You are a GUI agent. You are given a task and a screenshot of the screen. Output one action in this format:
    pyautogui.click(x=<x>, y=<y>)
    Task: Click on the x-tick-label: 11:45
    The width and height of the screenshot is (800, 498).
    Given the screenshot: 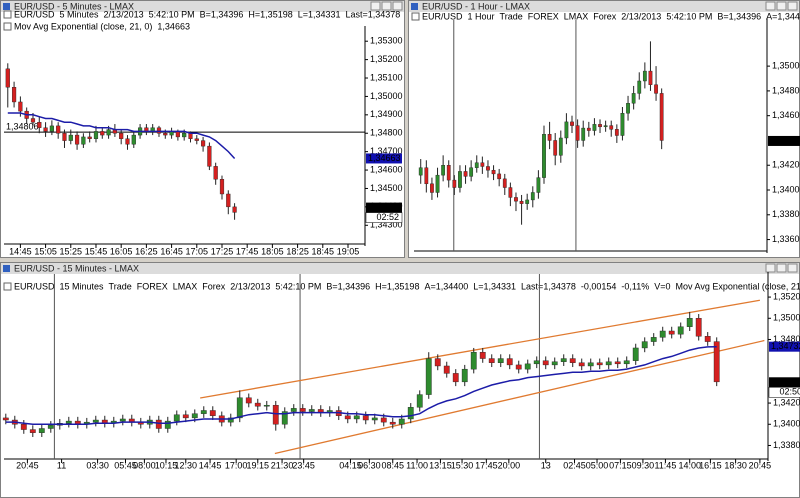 What is the action you would take?
    pyautogui.click(x=665, y=465)
    